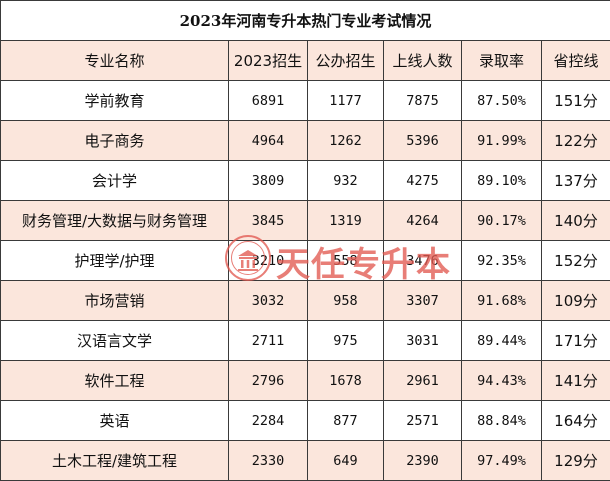 Image resolution: width=610 pixels, height=481 pixels. I want to click on enrollment-cell: 3210, so click(268, 260).